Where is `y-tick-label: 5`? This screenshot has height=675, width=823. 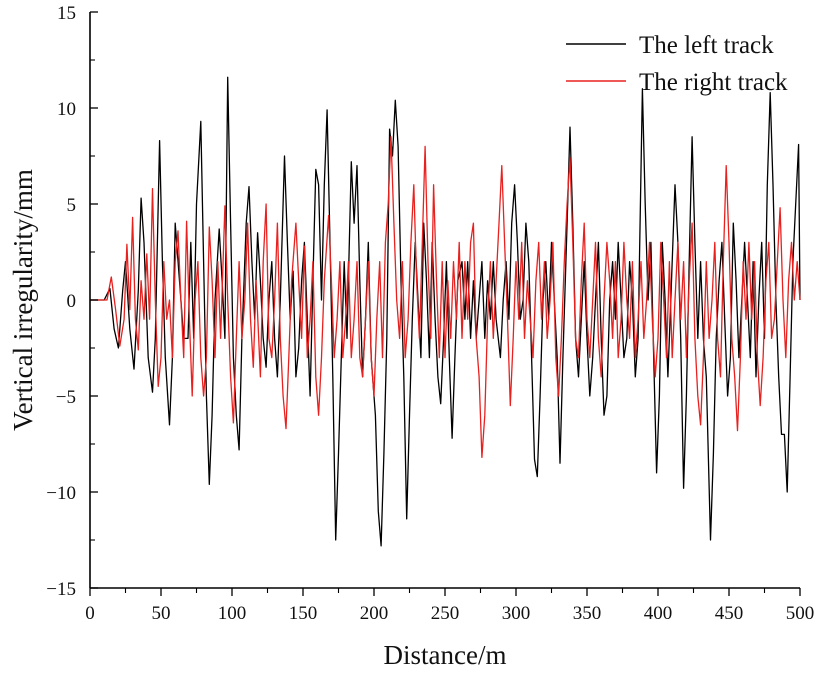 y-tick-label: 5 is located at coordinates (72, 205).